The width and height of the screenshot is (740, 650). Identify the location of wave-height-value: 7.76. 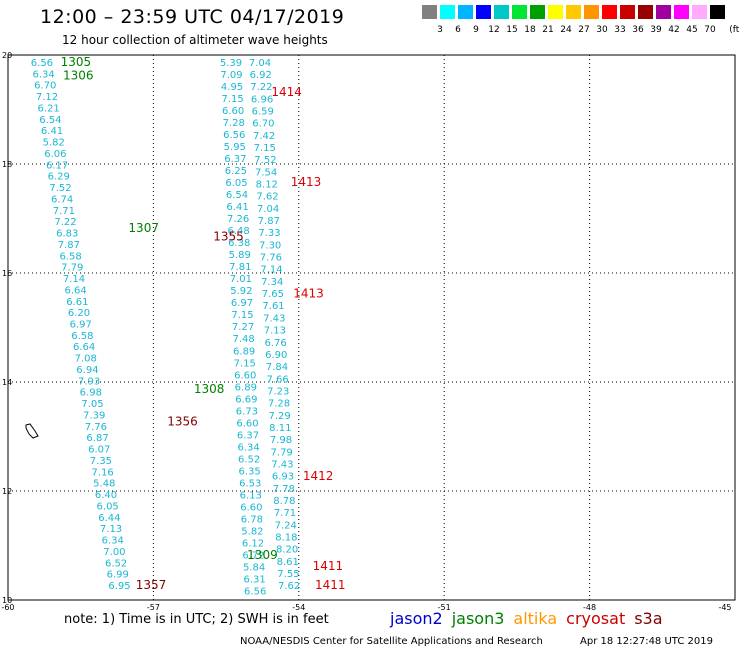
(271, 258).